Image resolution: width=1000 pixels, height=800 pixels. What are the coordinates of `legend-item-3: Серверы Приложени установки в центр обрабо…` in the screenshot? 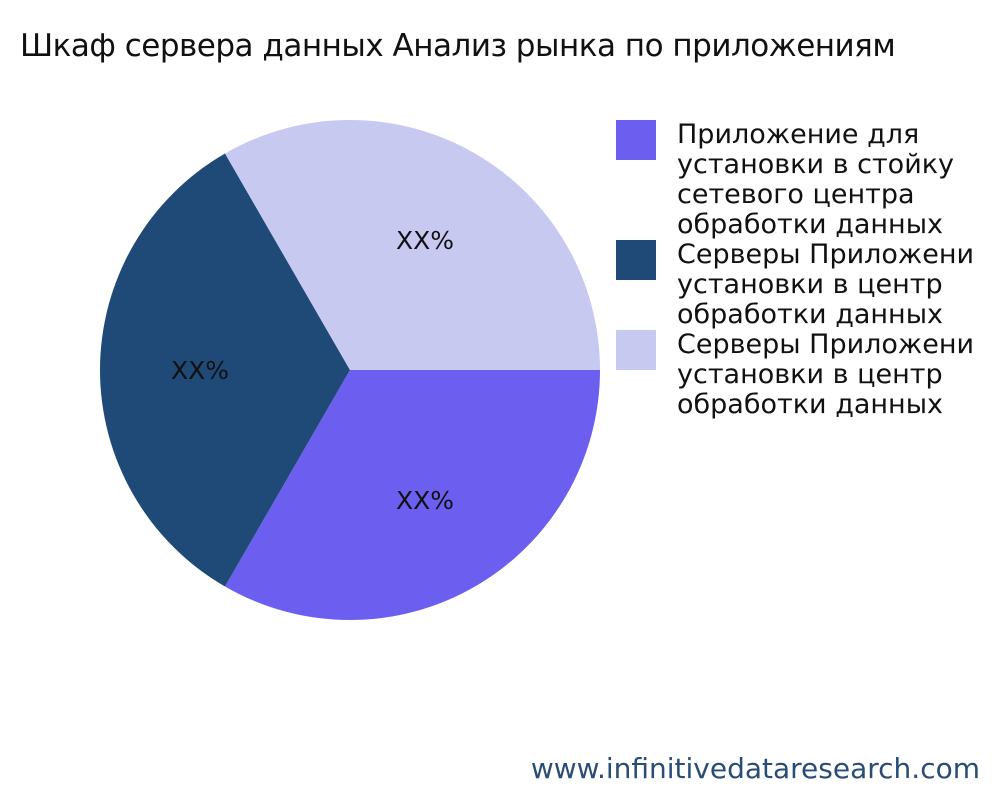 It's located at (808, 375).